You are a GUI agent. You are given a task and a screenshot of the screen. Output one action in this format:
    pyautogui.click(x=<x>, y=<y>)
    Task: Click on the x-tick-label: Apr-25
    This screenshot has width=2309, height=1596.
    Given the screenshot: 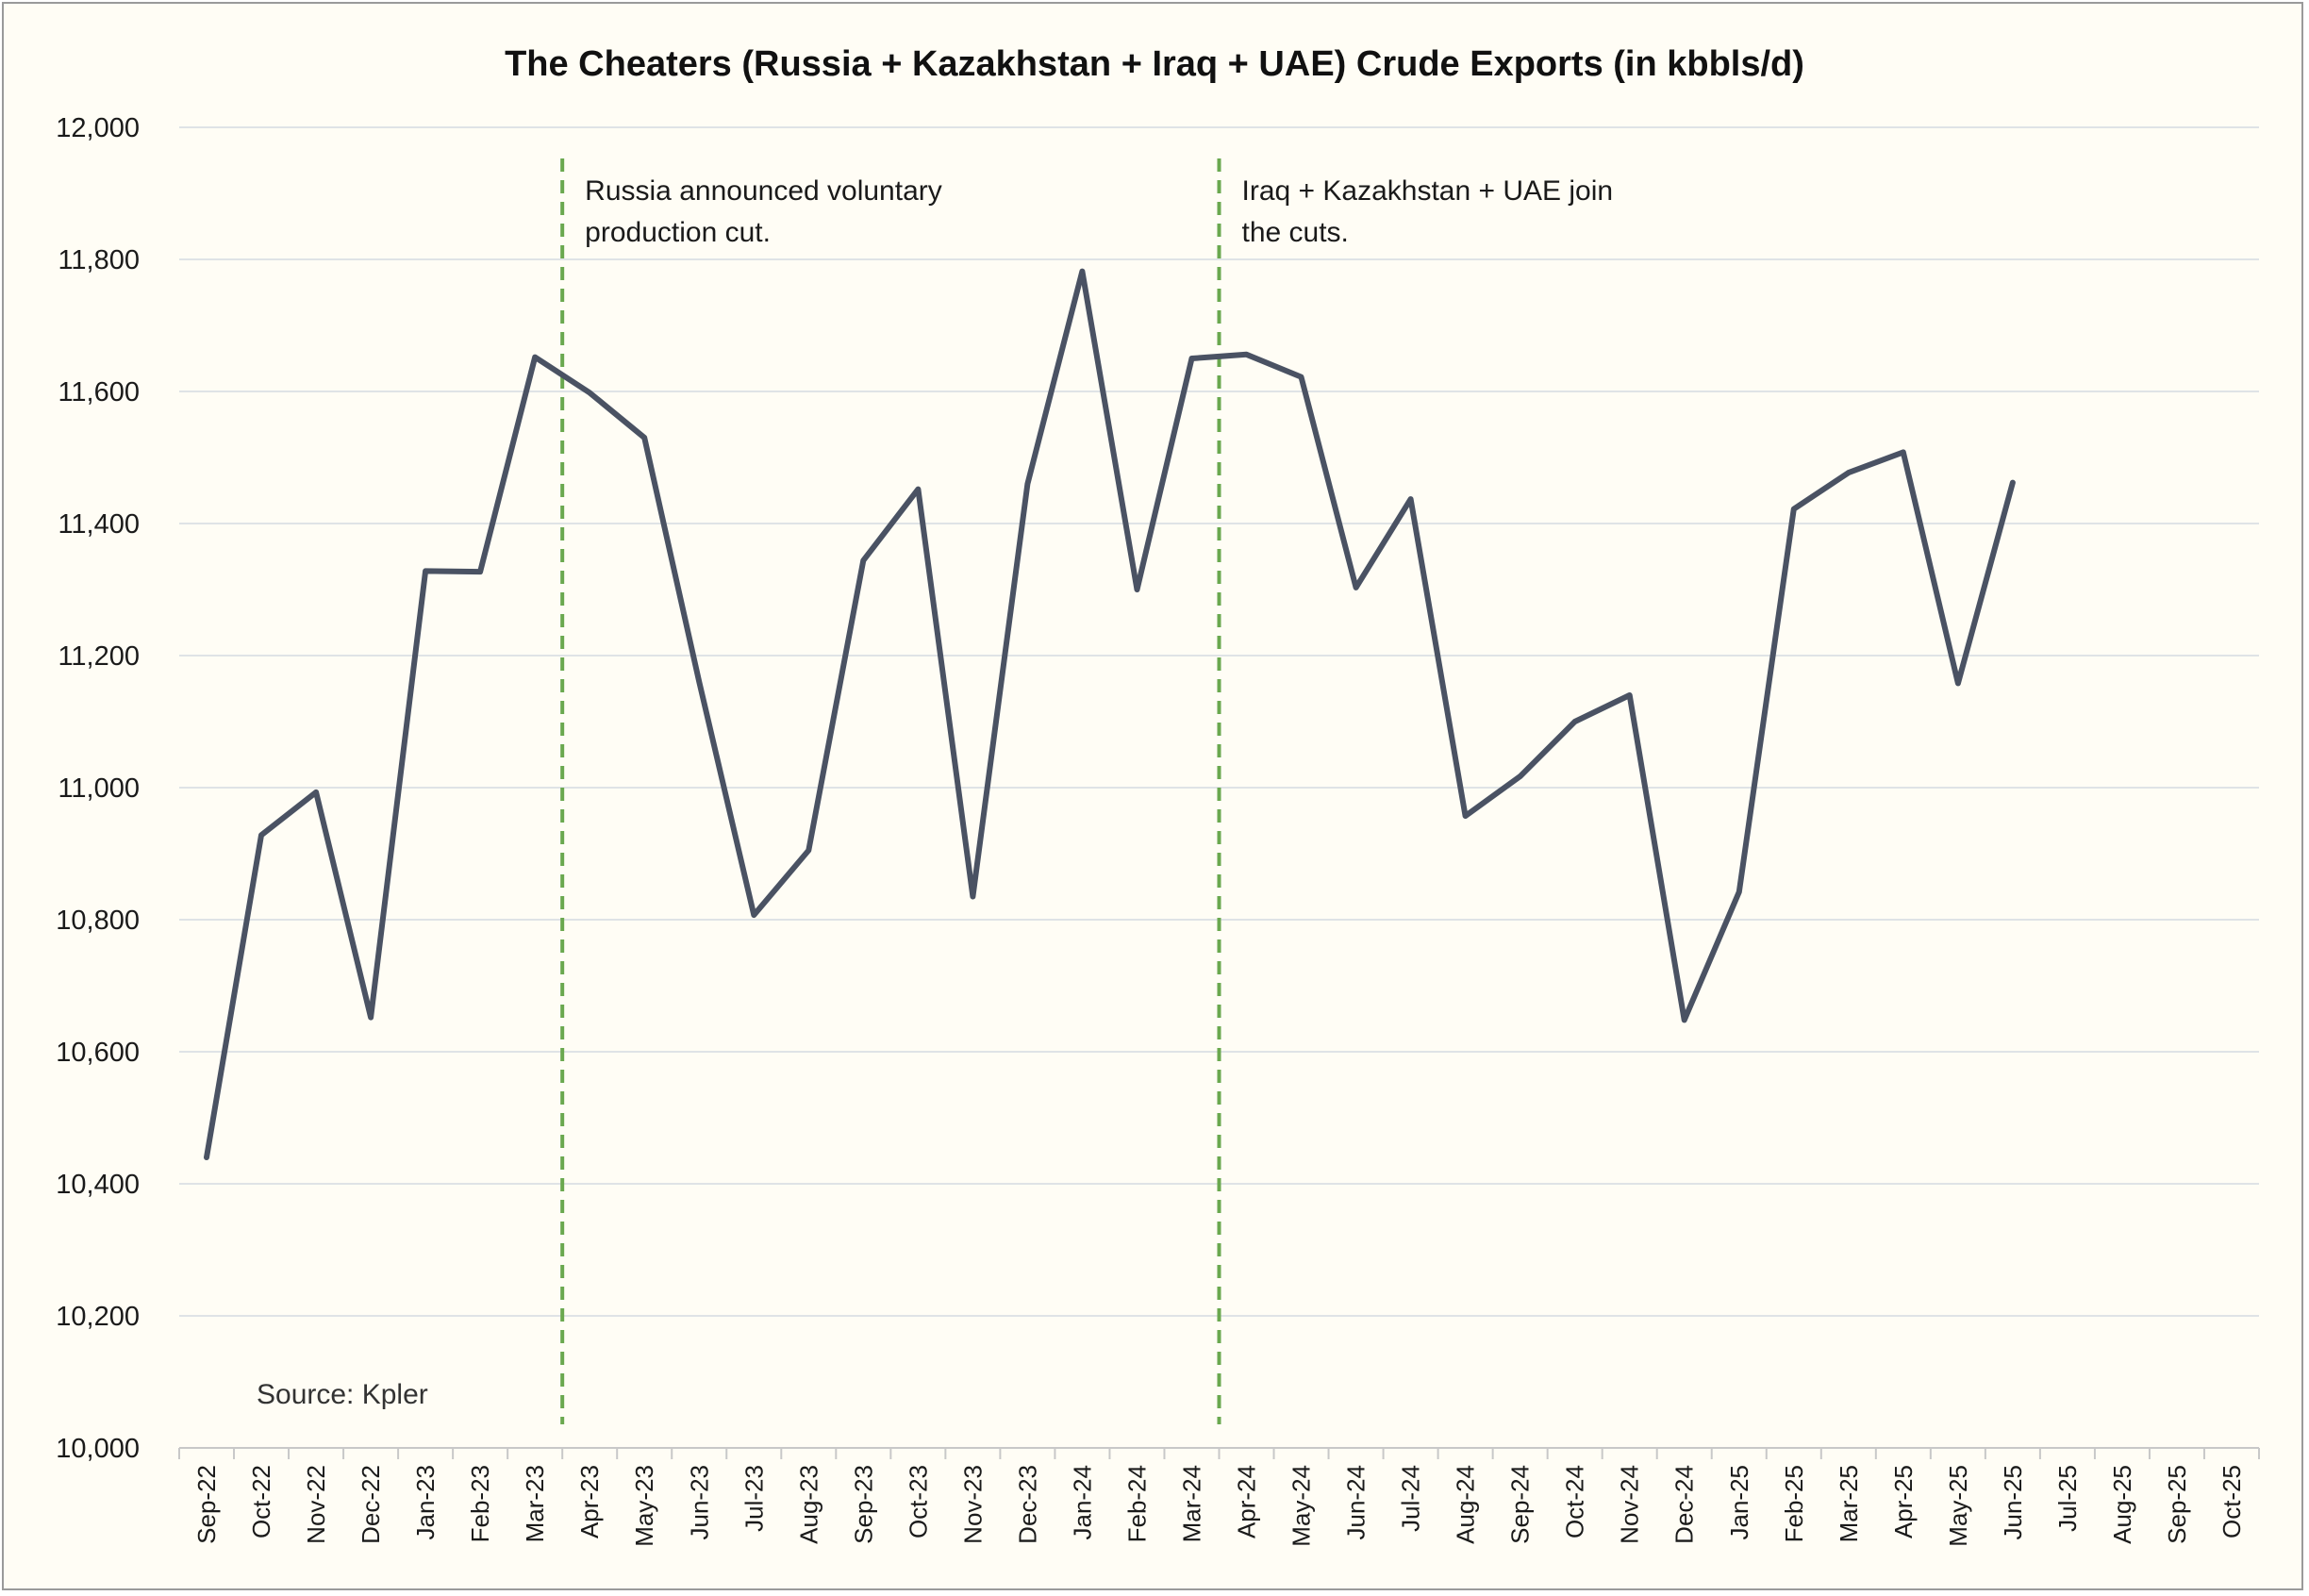 What is the action you would take?
    pyautogui.click(x=1903, y=1501)
    